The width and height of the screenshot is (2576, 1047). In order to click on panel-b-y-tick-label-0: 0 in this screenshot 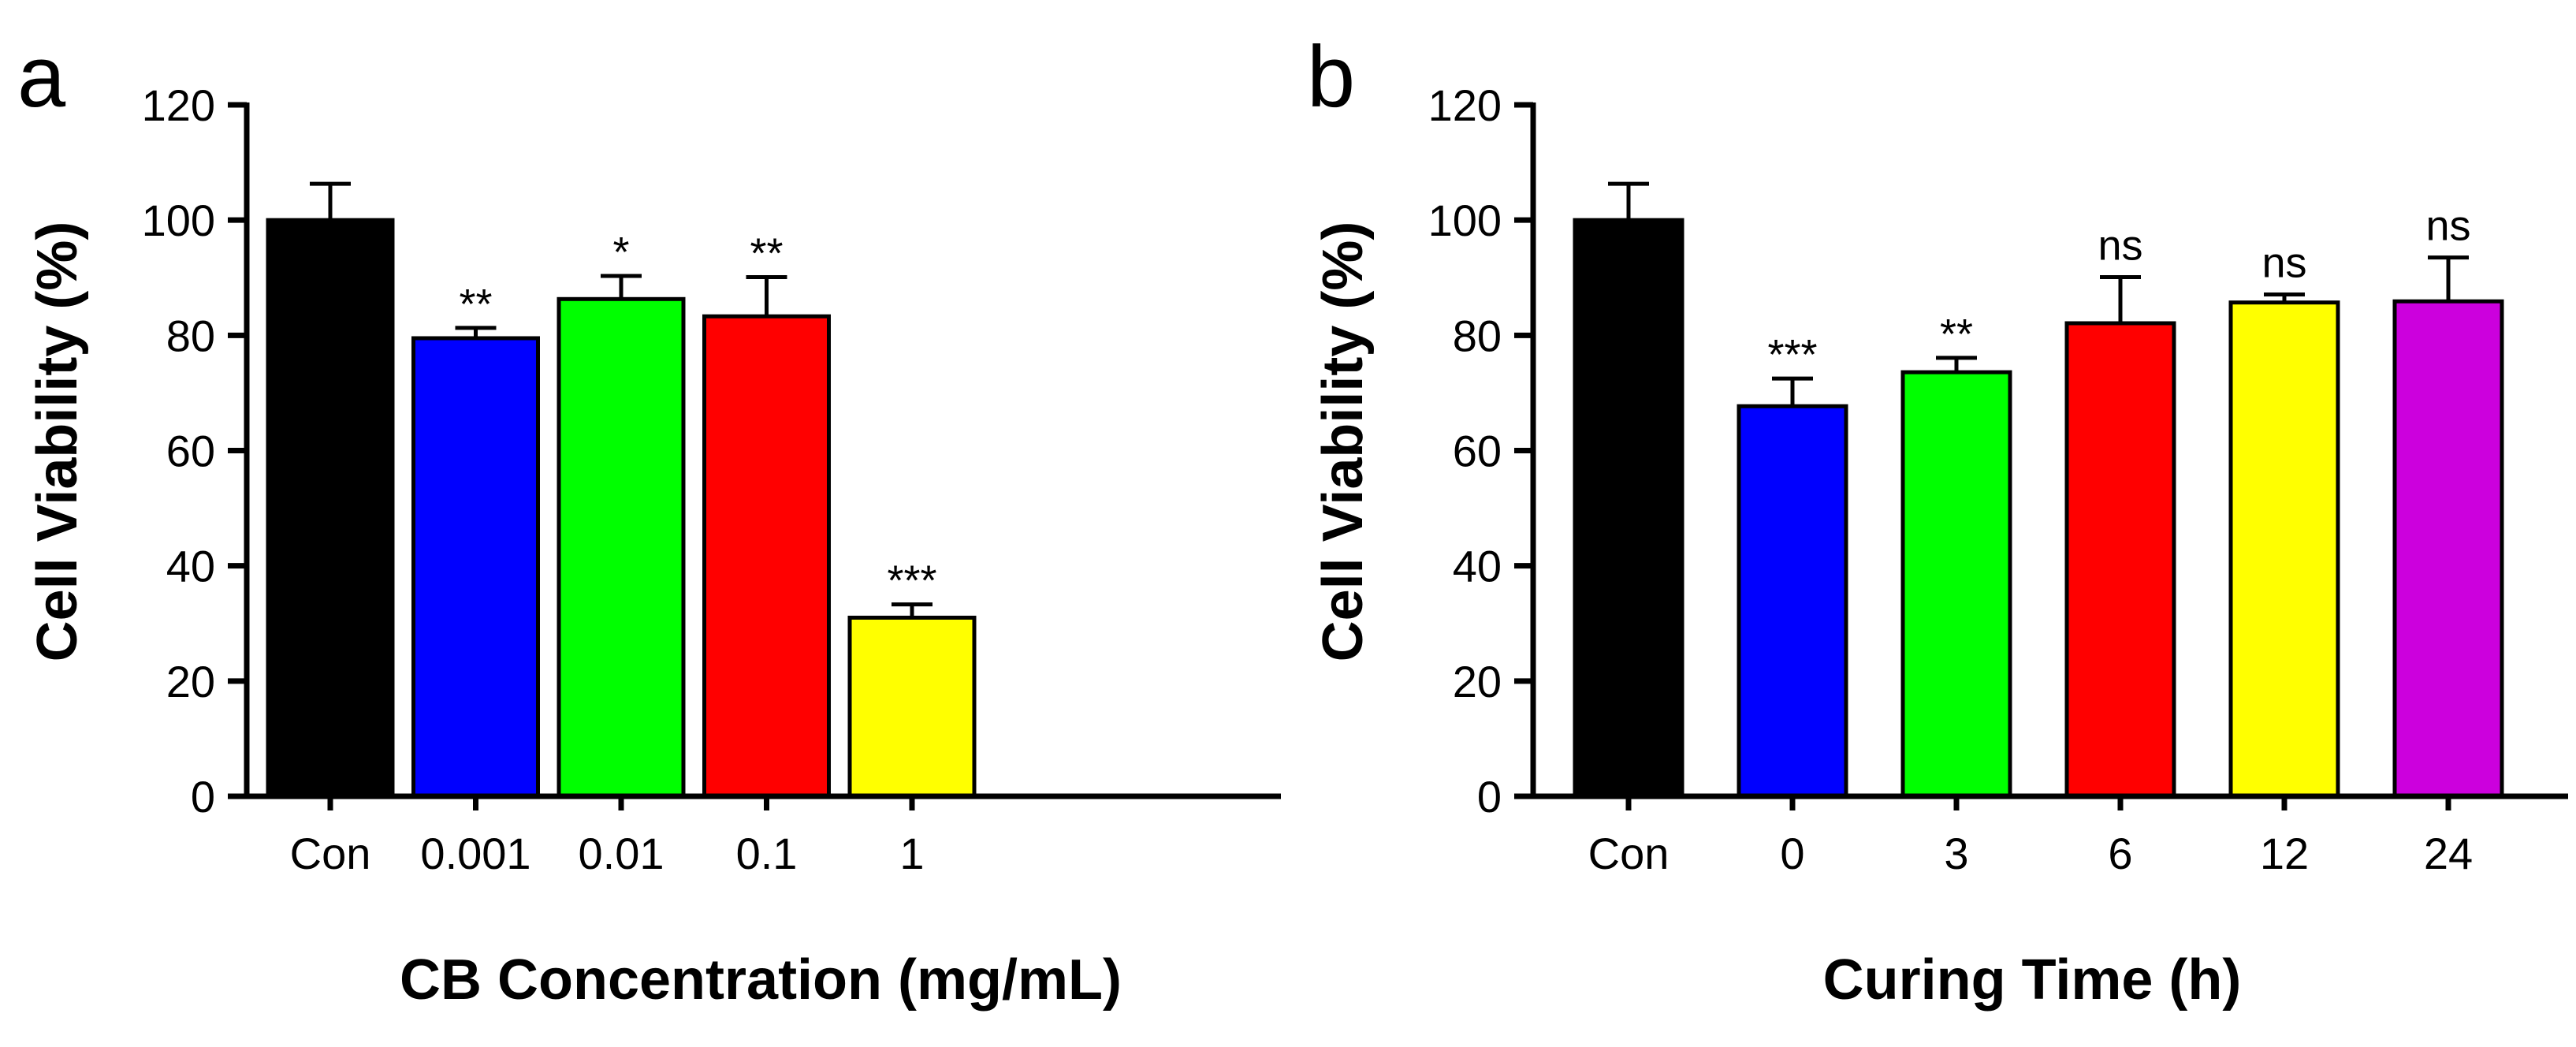, I will do `click(1489, 797)`.